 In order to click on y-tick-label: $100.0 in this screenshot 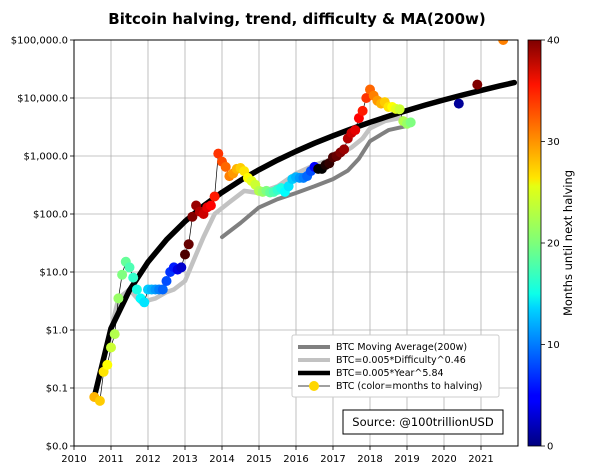, I will do `click(50, 215)`.